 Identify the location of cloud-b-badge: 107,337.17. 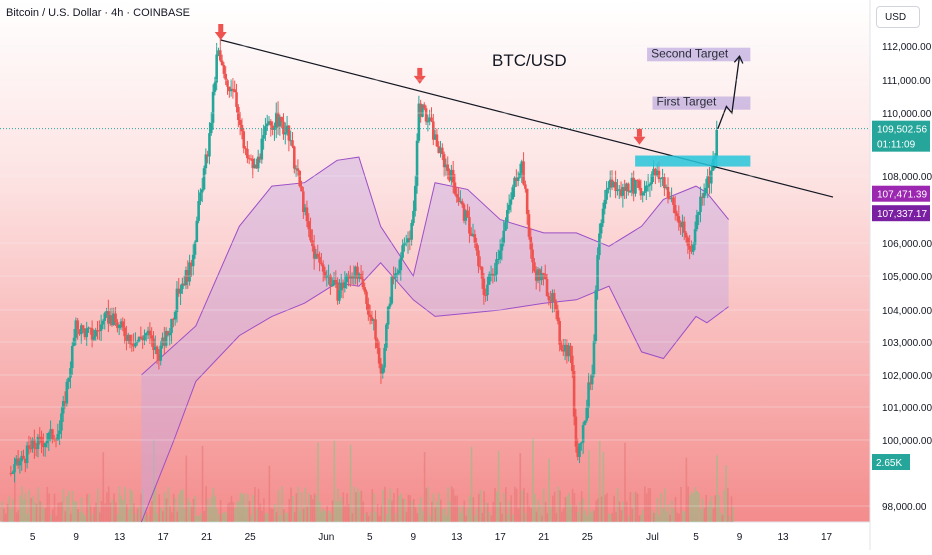
(902, 214).